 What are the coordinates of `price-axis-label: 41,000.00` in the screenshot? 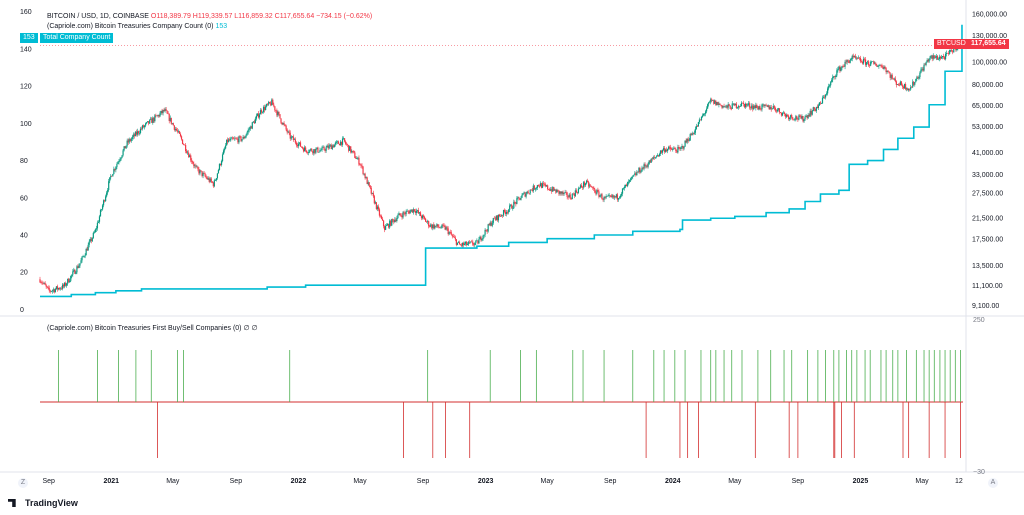 It's located at (987, 153).